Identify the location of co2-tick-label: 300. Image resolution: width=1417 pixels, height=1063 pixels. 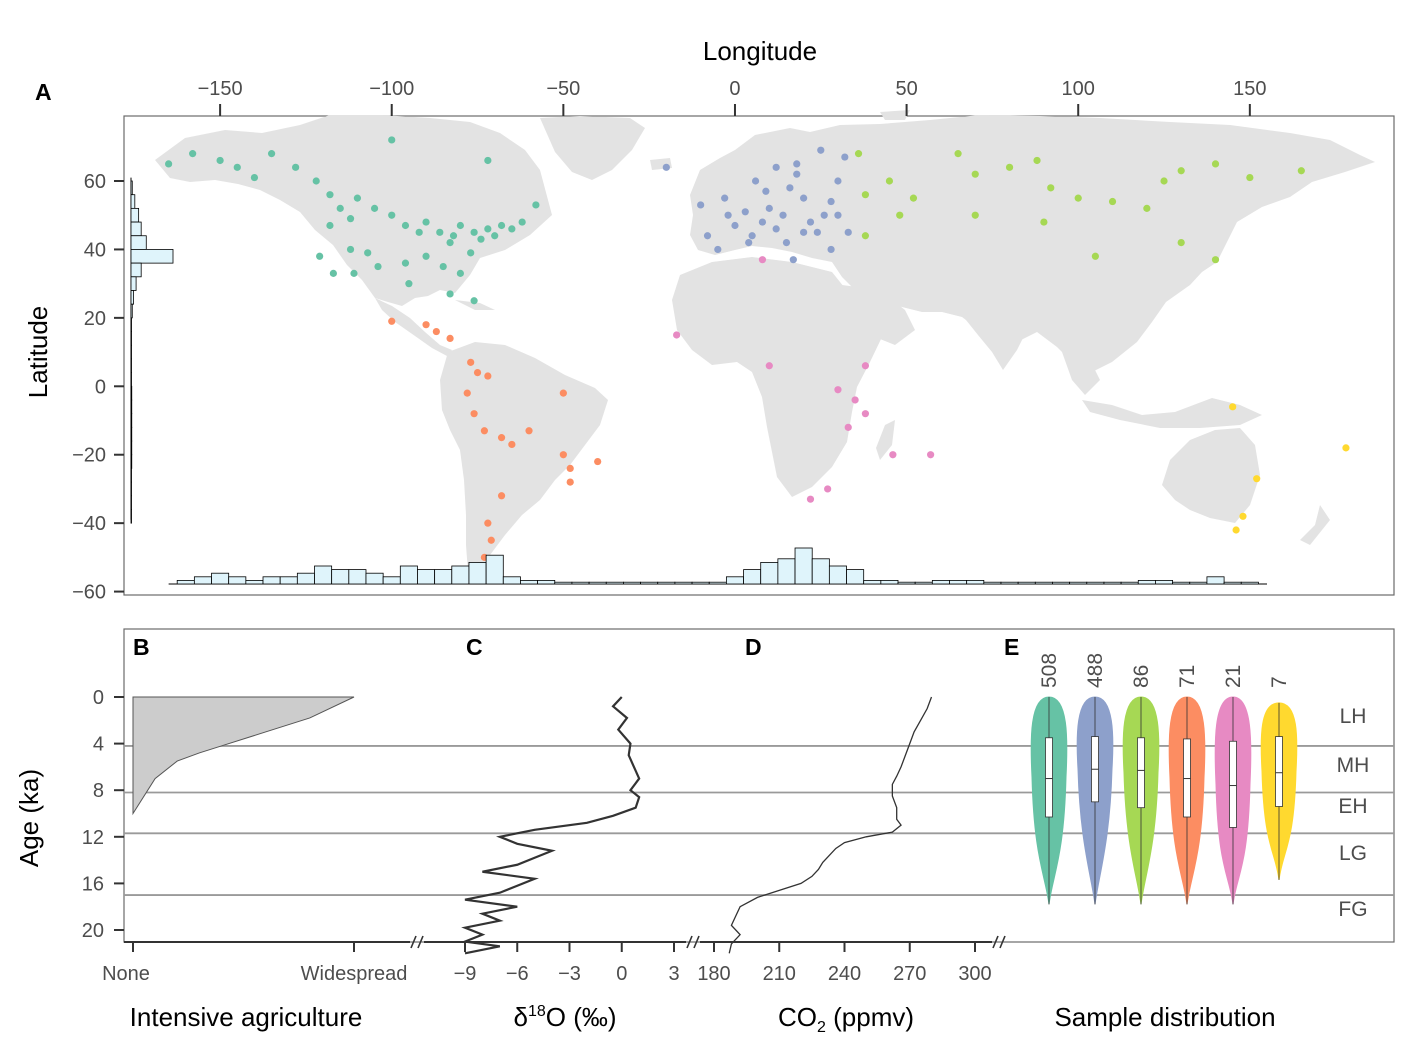
(974, 974).